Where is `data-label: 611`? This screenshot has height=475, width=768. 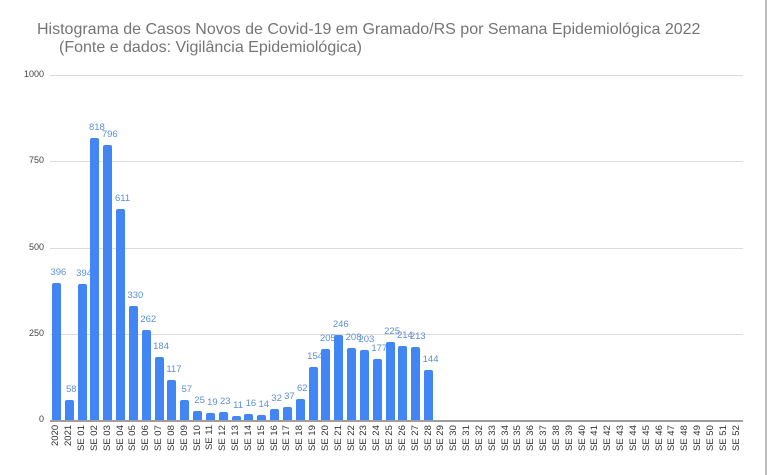
data-label: 611 is located at coordinates (123, 199).